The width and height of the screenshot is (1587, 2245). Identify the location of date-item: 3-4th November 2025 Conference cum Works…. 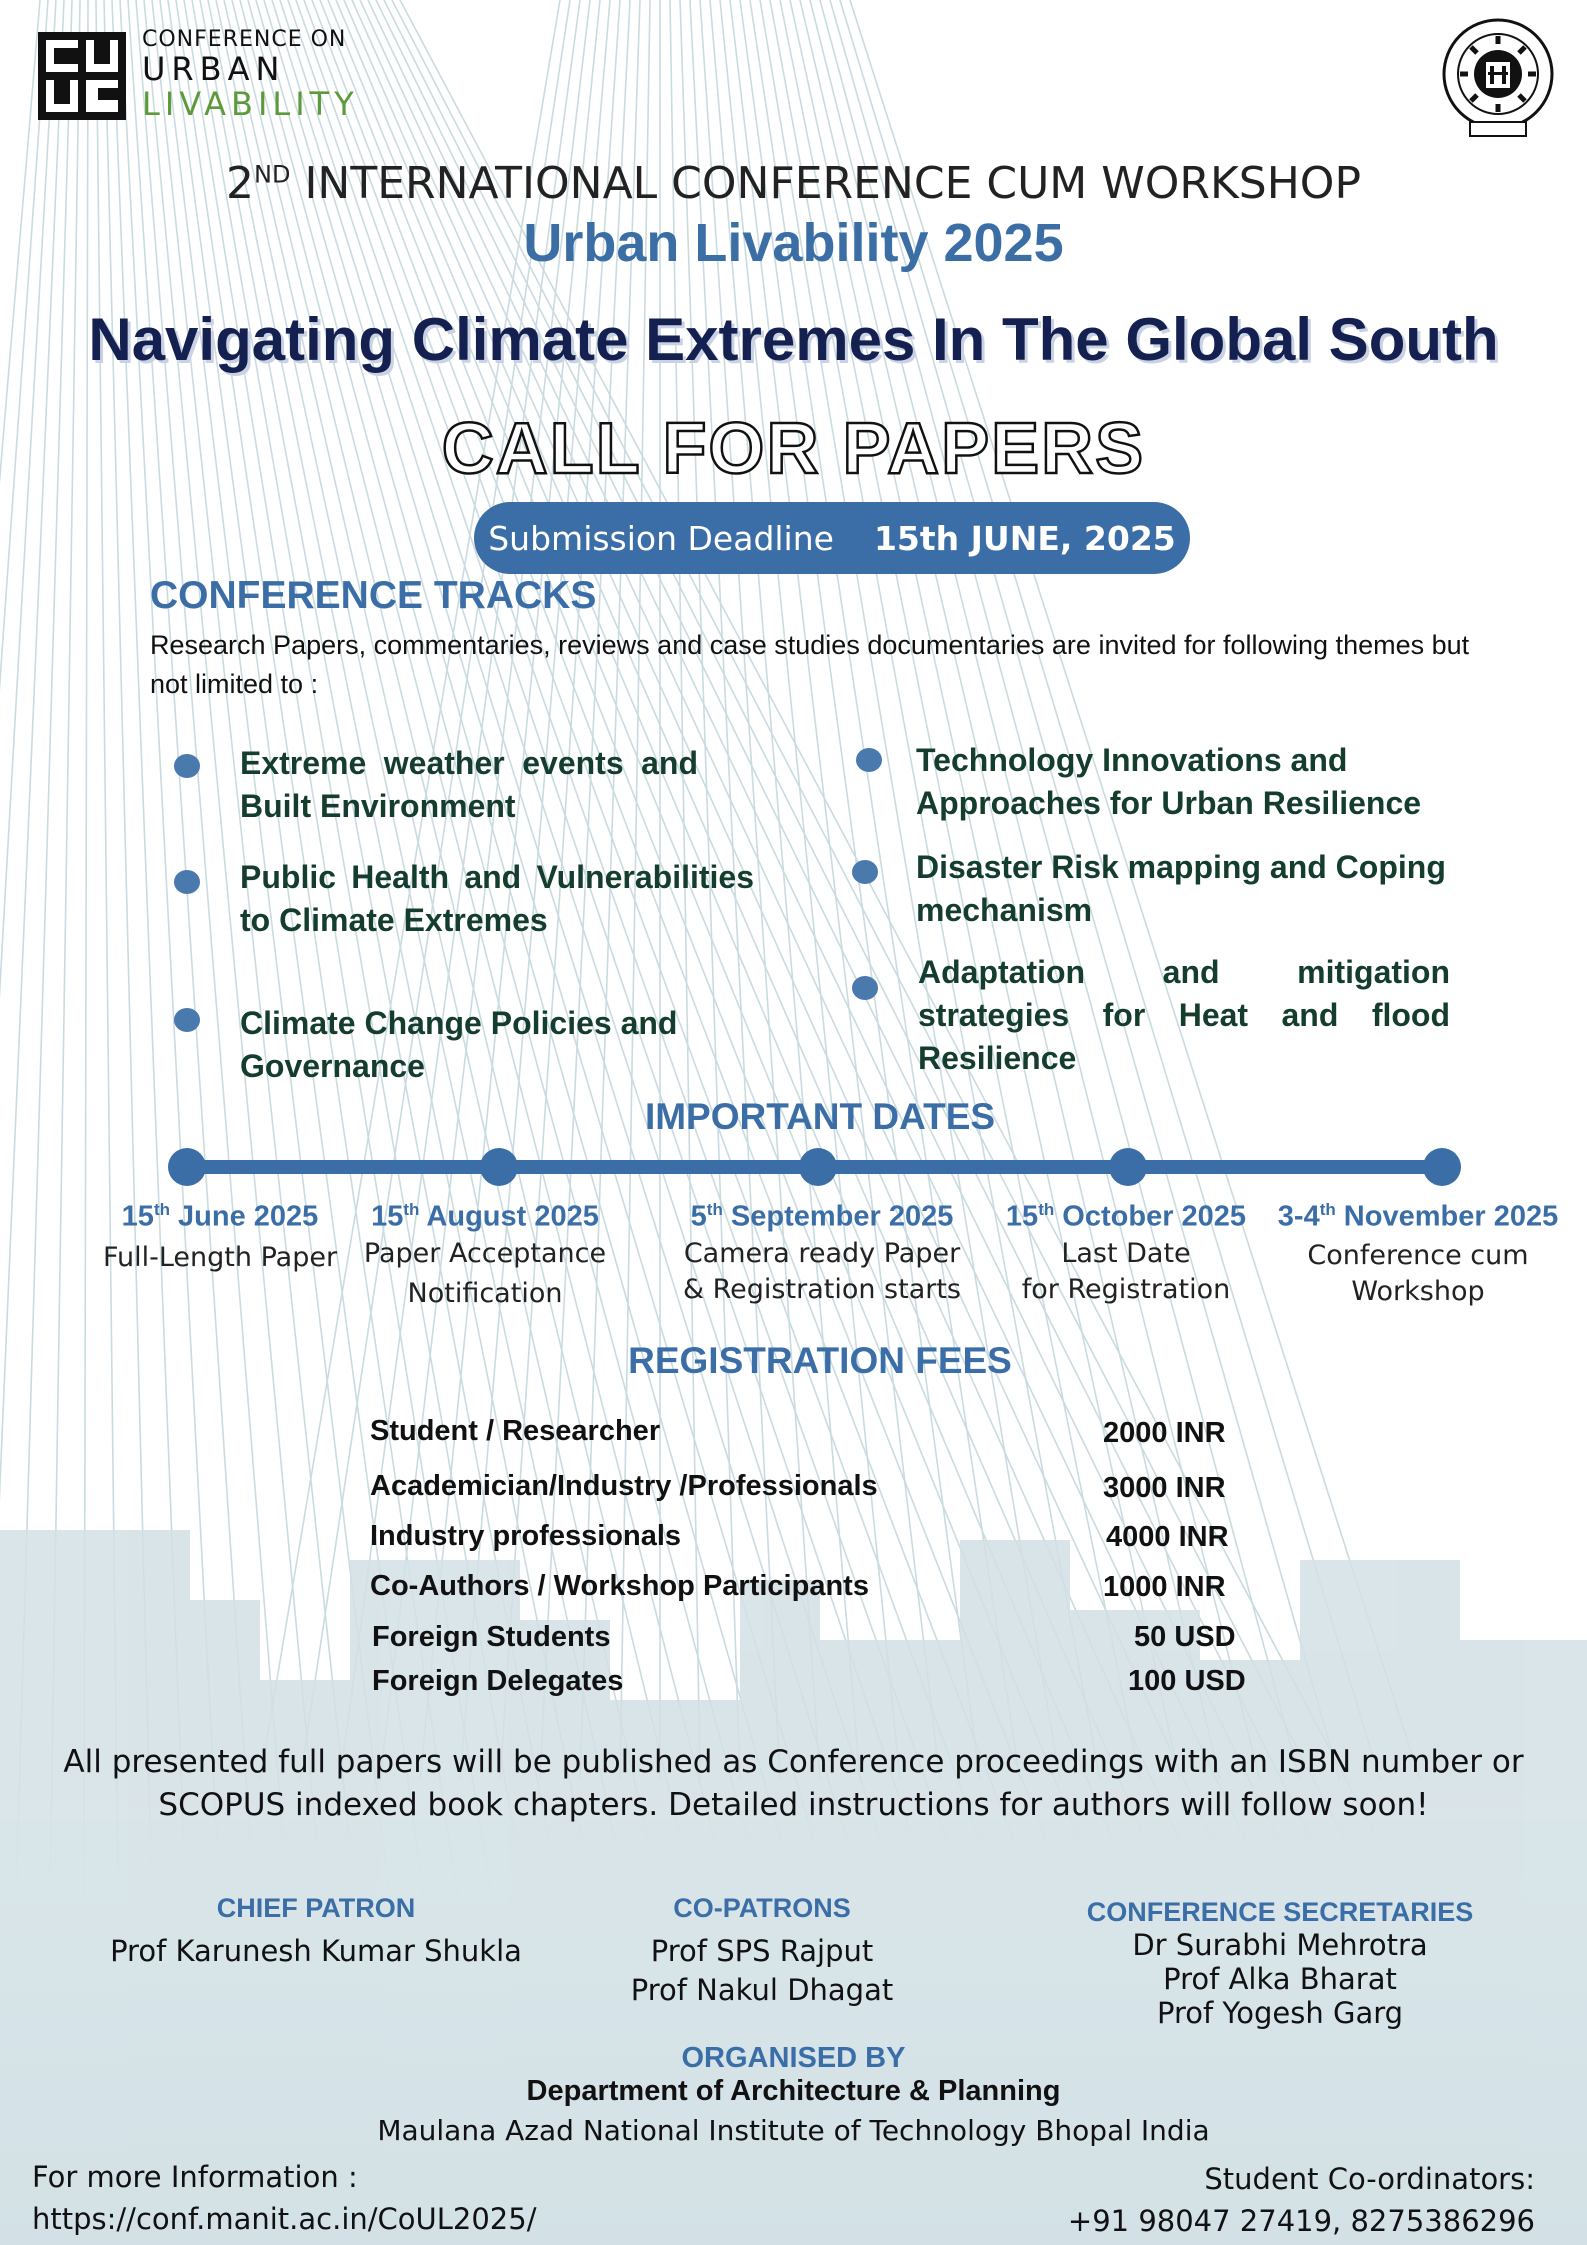
(1418, 1255).